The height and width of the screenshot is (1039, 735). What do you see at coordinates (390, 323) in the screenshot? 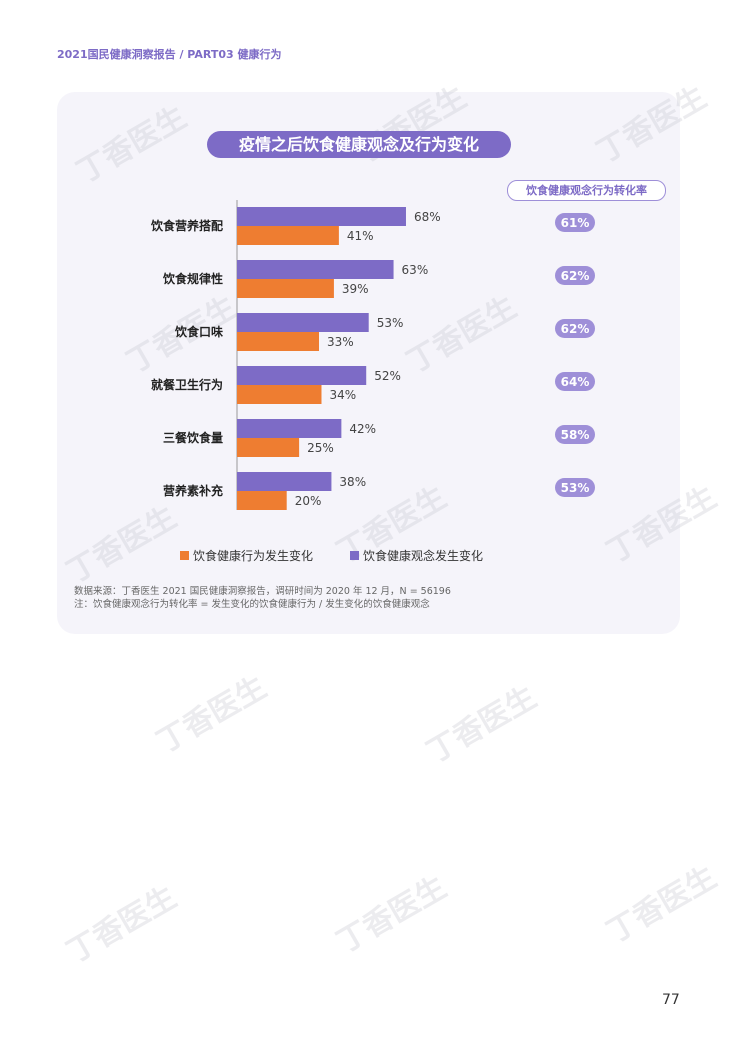
I see `value-label-concept: 53%` at bounding box center [390, 323].